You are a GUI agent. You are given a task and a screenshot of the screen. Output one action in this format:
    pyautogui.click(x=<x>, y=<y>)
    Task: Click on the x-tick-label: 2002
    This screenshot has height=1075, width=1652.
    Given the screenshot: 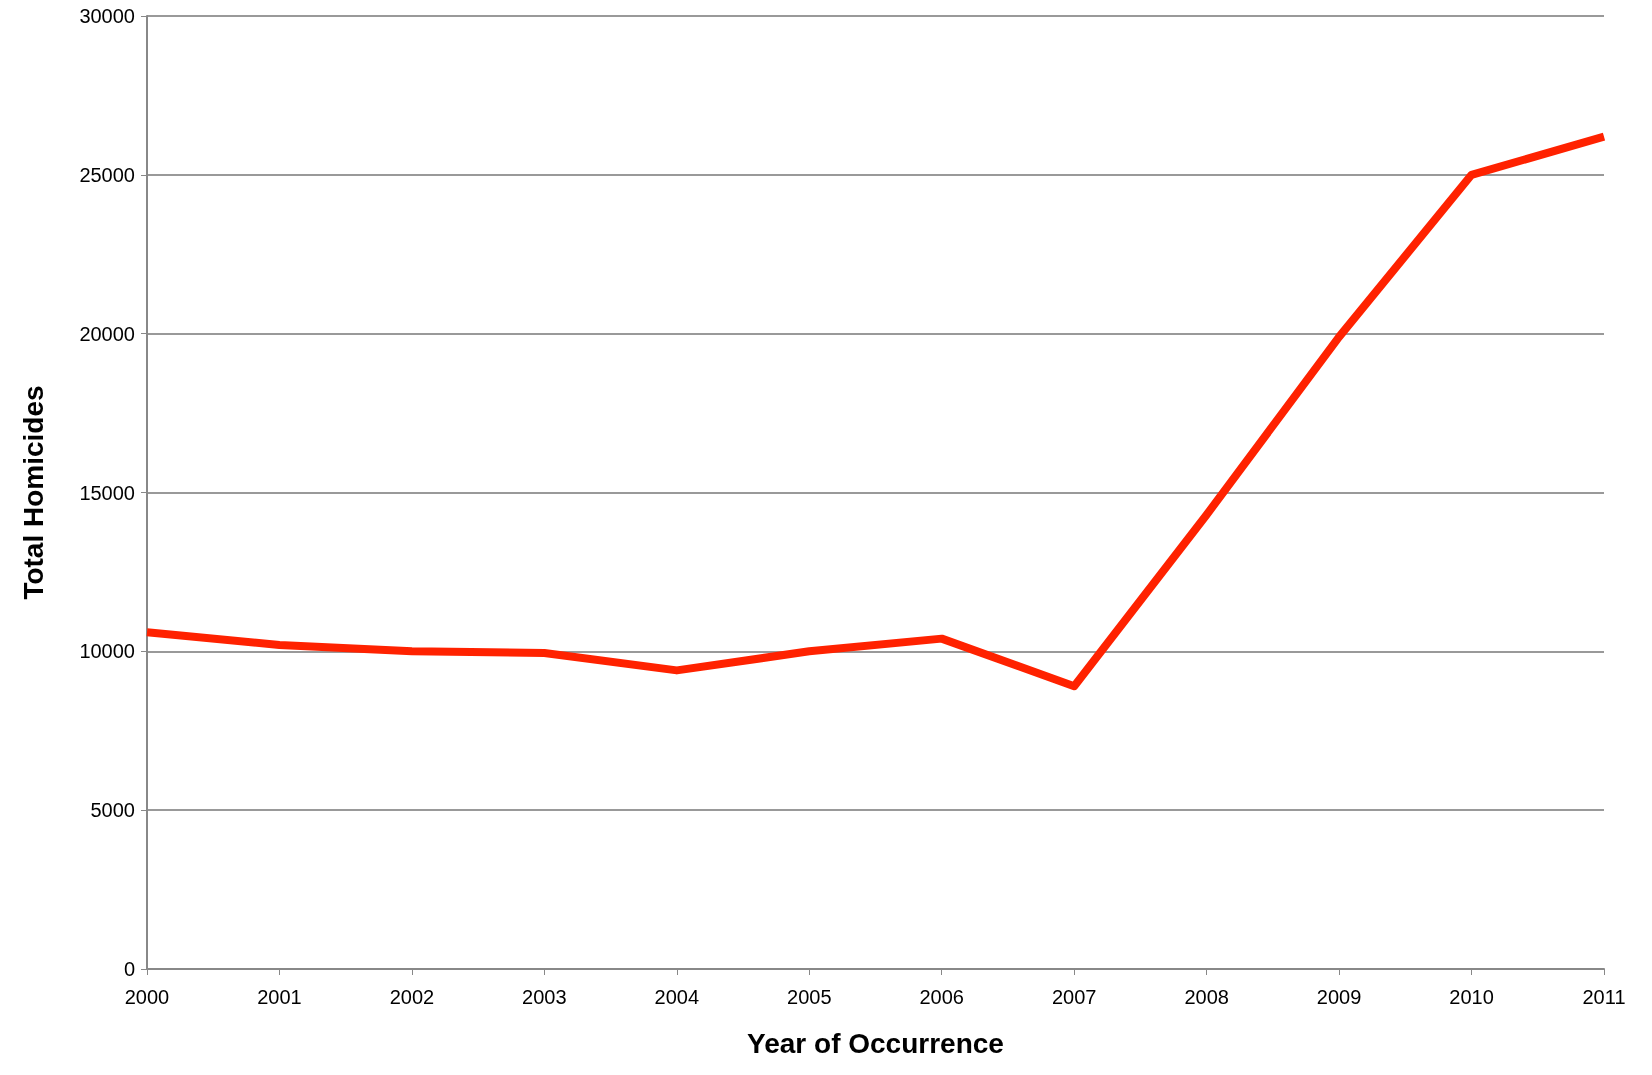 What is the action you would take?
    pyautogui.click(x=412, y=997)
    